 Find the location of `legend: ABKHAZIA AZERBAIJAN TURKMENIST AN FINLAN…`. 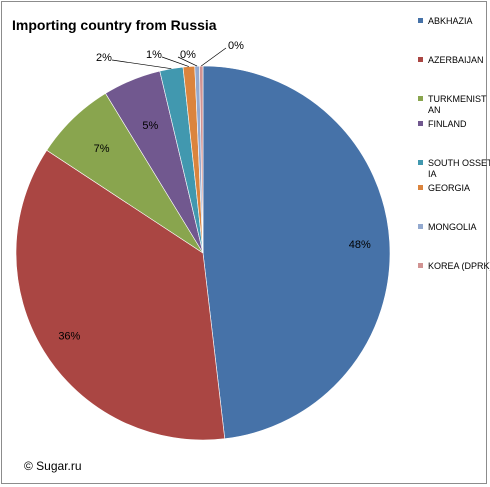

legend: ABKHAZIA AZERBAIJAN TURKMENIST AN FINLAN… is located at coordinates (454, 158).